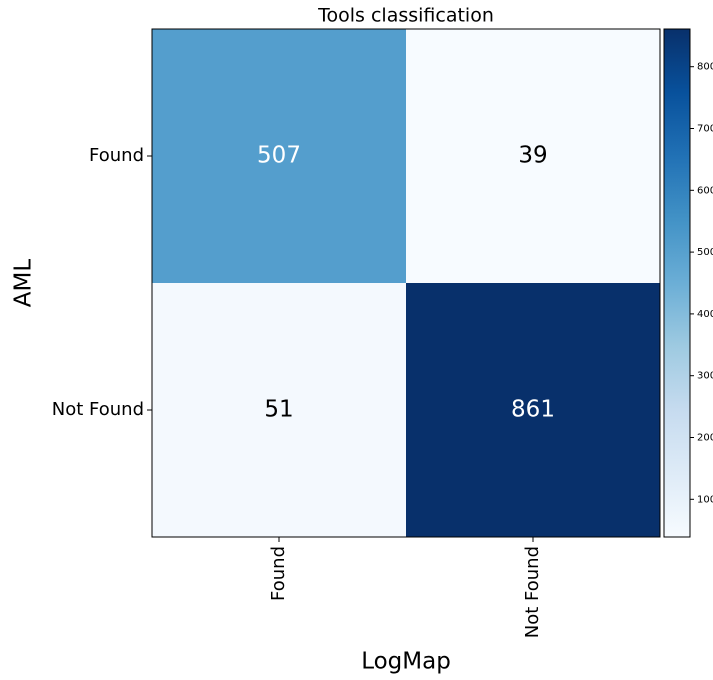  I want to click on colorbar-tick-label: 600, so click(705, 190).